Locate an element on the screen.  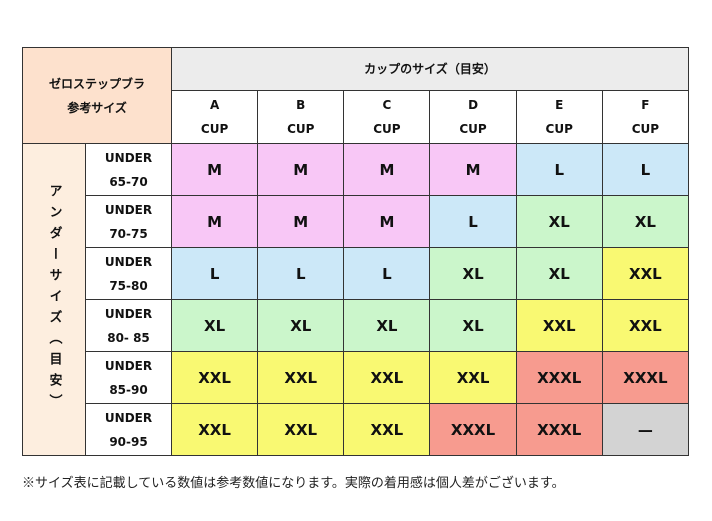
cup-letter: C is located at coordinates (387, 105).